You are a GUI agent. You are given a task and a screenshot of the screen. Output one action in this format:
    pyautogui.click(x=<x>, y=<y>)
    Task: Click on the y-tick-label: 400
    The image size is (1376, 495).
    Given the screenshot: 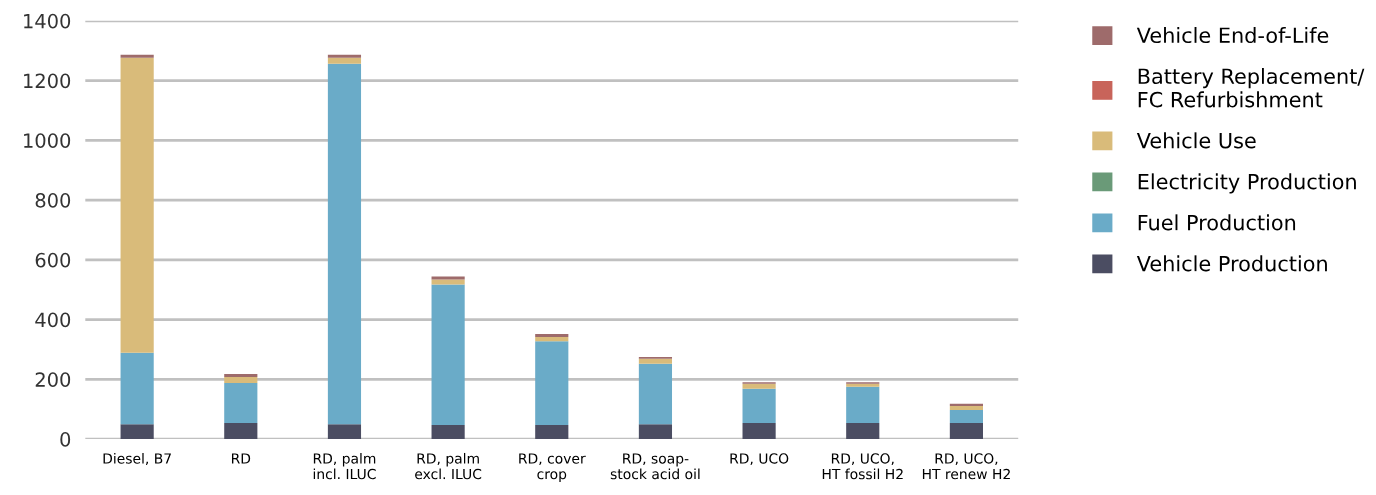 What is the action you would take?
    pyautogui.click(x=53, y=320)
    